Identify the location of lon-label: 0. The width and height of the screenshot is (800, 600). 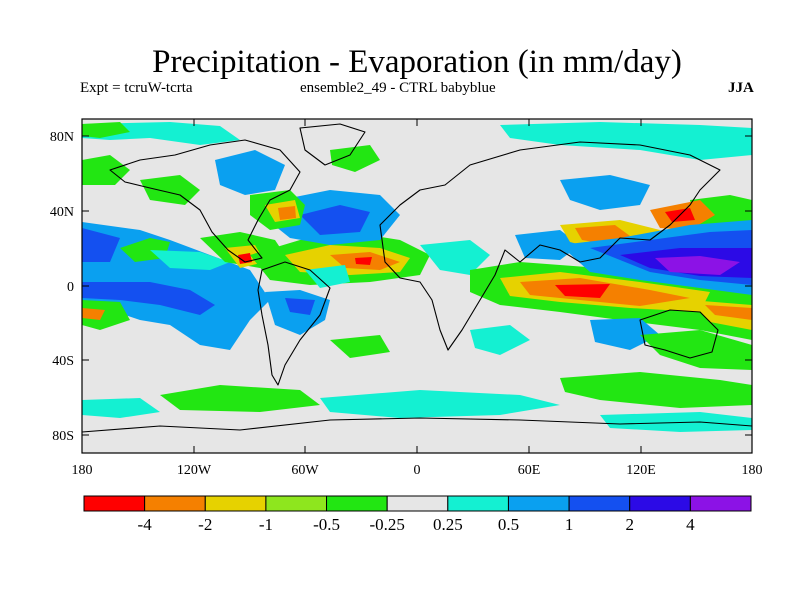
(417, 470).